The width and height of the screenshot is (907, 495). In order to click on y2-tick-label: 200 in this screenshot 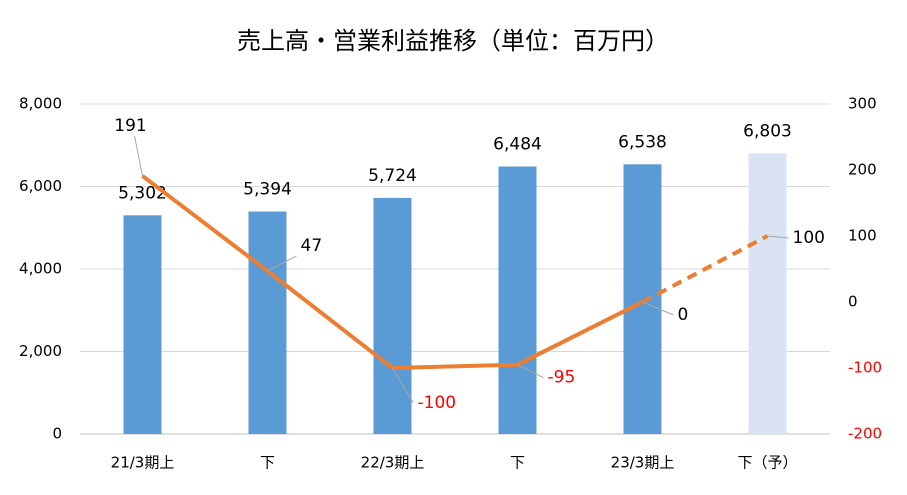, I will do `click(862, 170)`.